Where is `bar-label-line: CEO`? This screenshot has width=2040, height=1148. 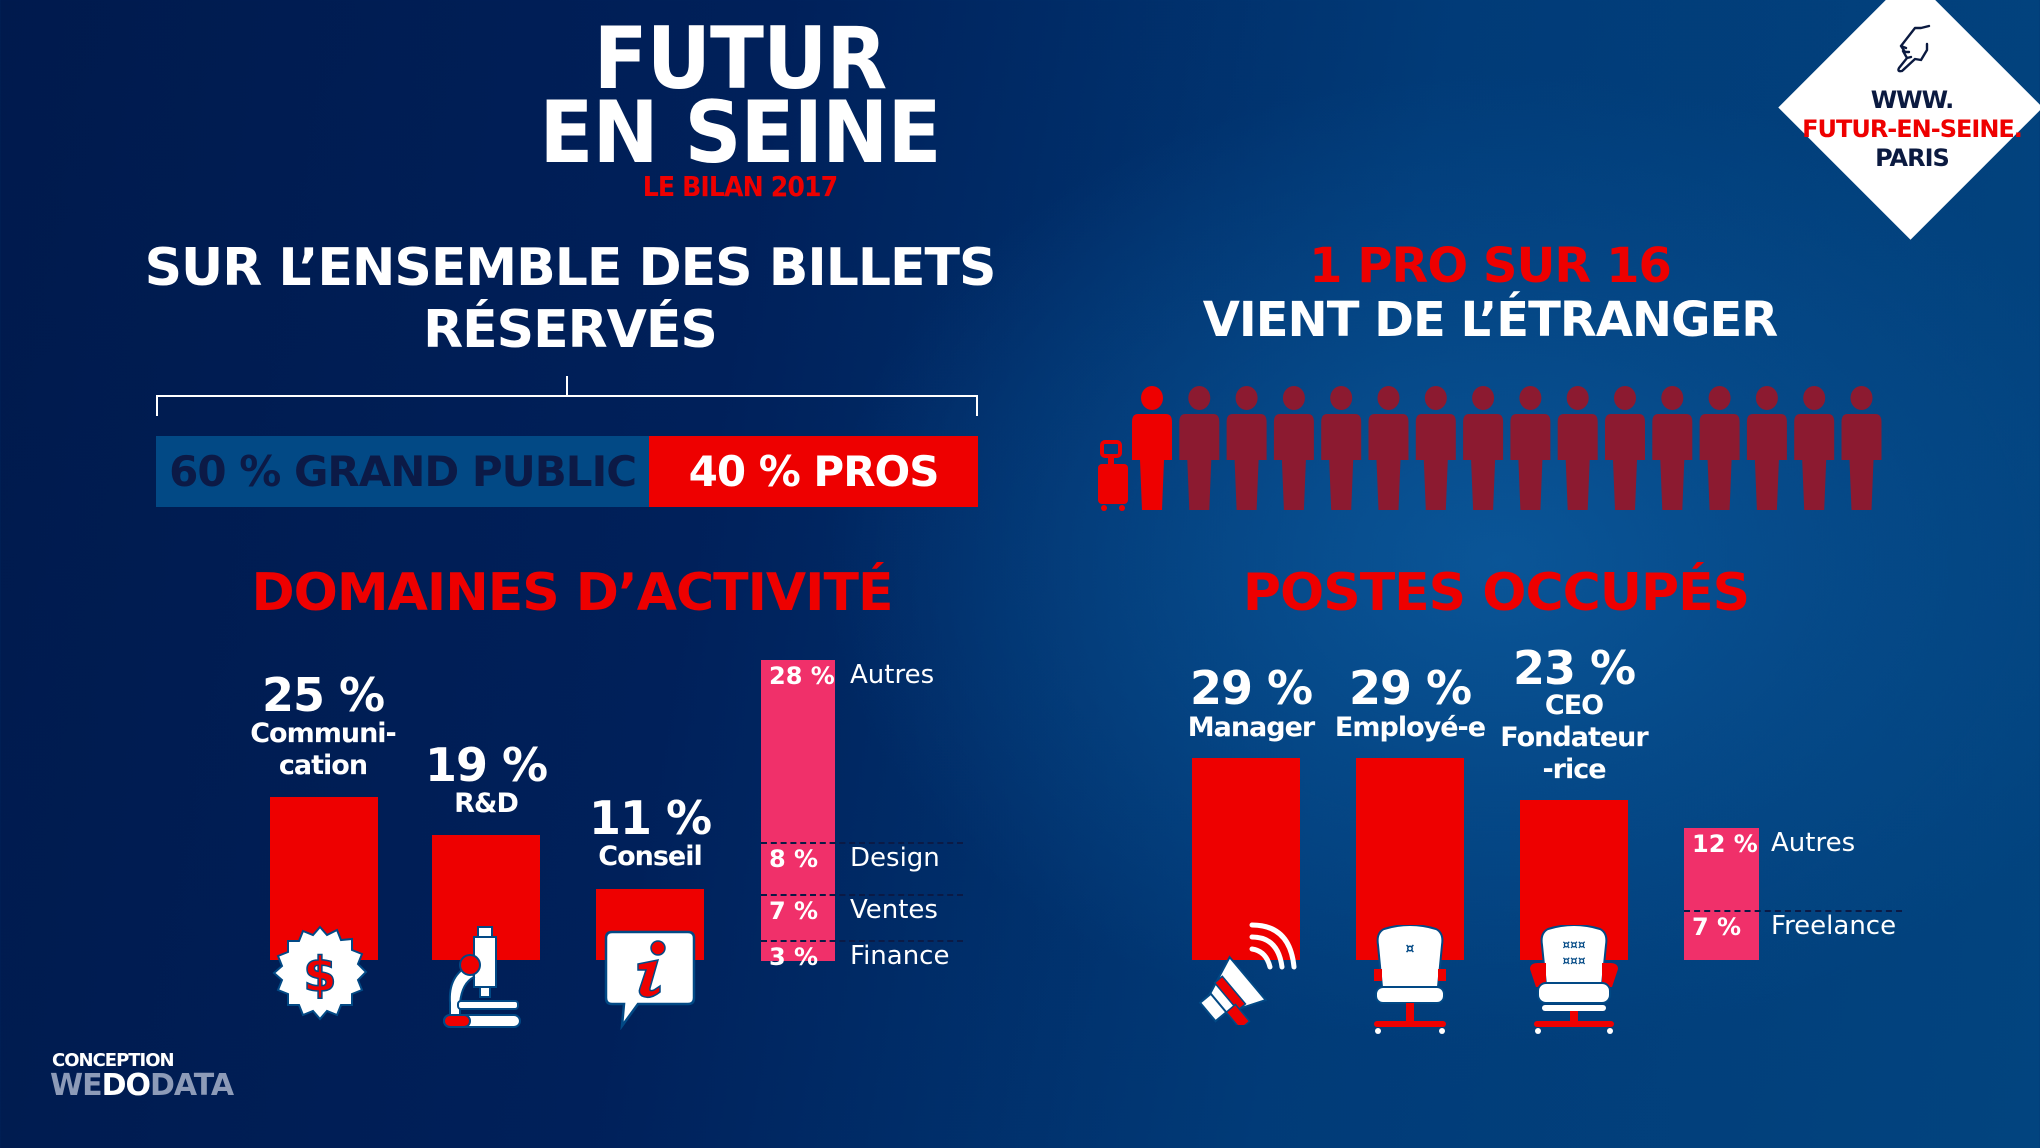 bar-label-line: CEO is located at coordinates (1574, 705).